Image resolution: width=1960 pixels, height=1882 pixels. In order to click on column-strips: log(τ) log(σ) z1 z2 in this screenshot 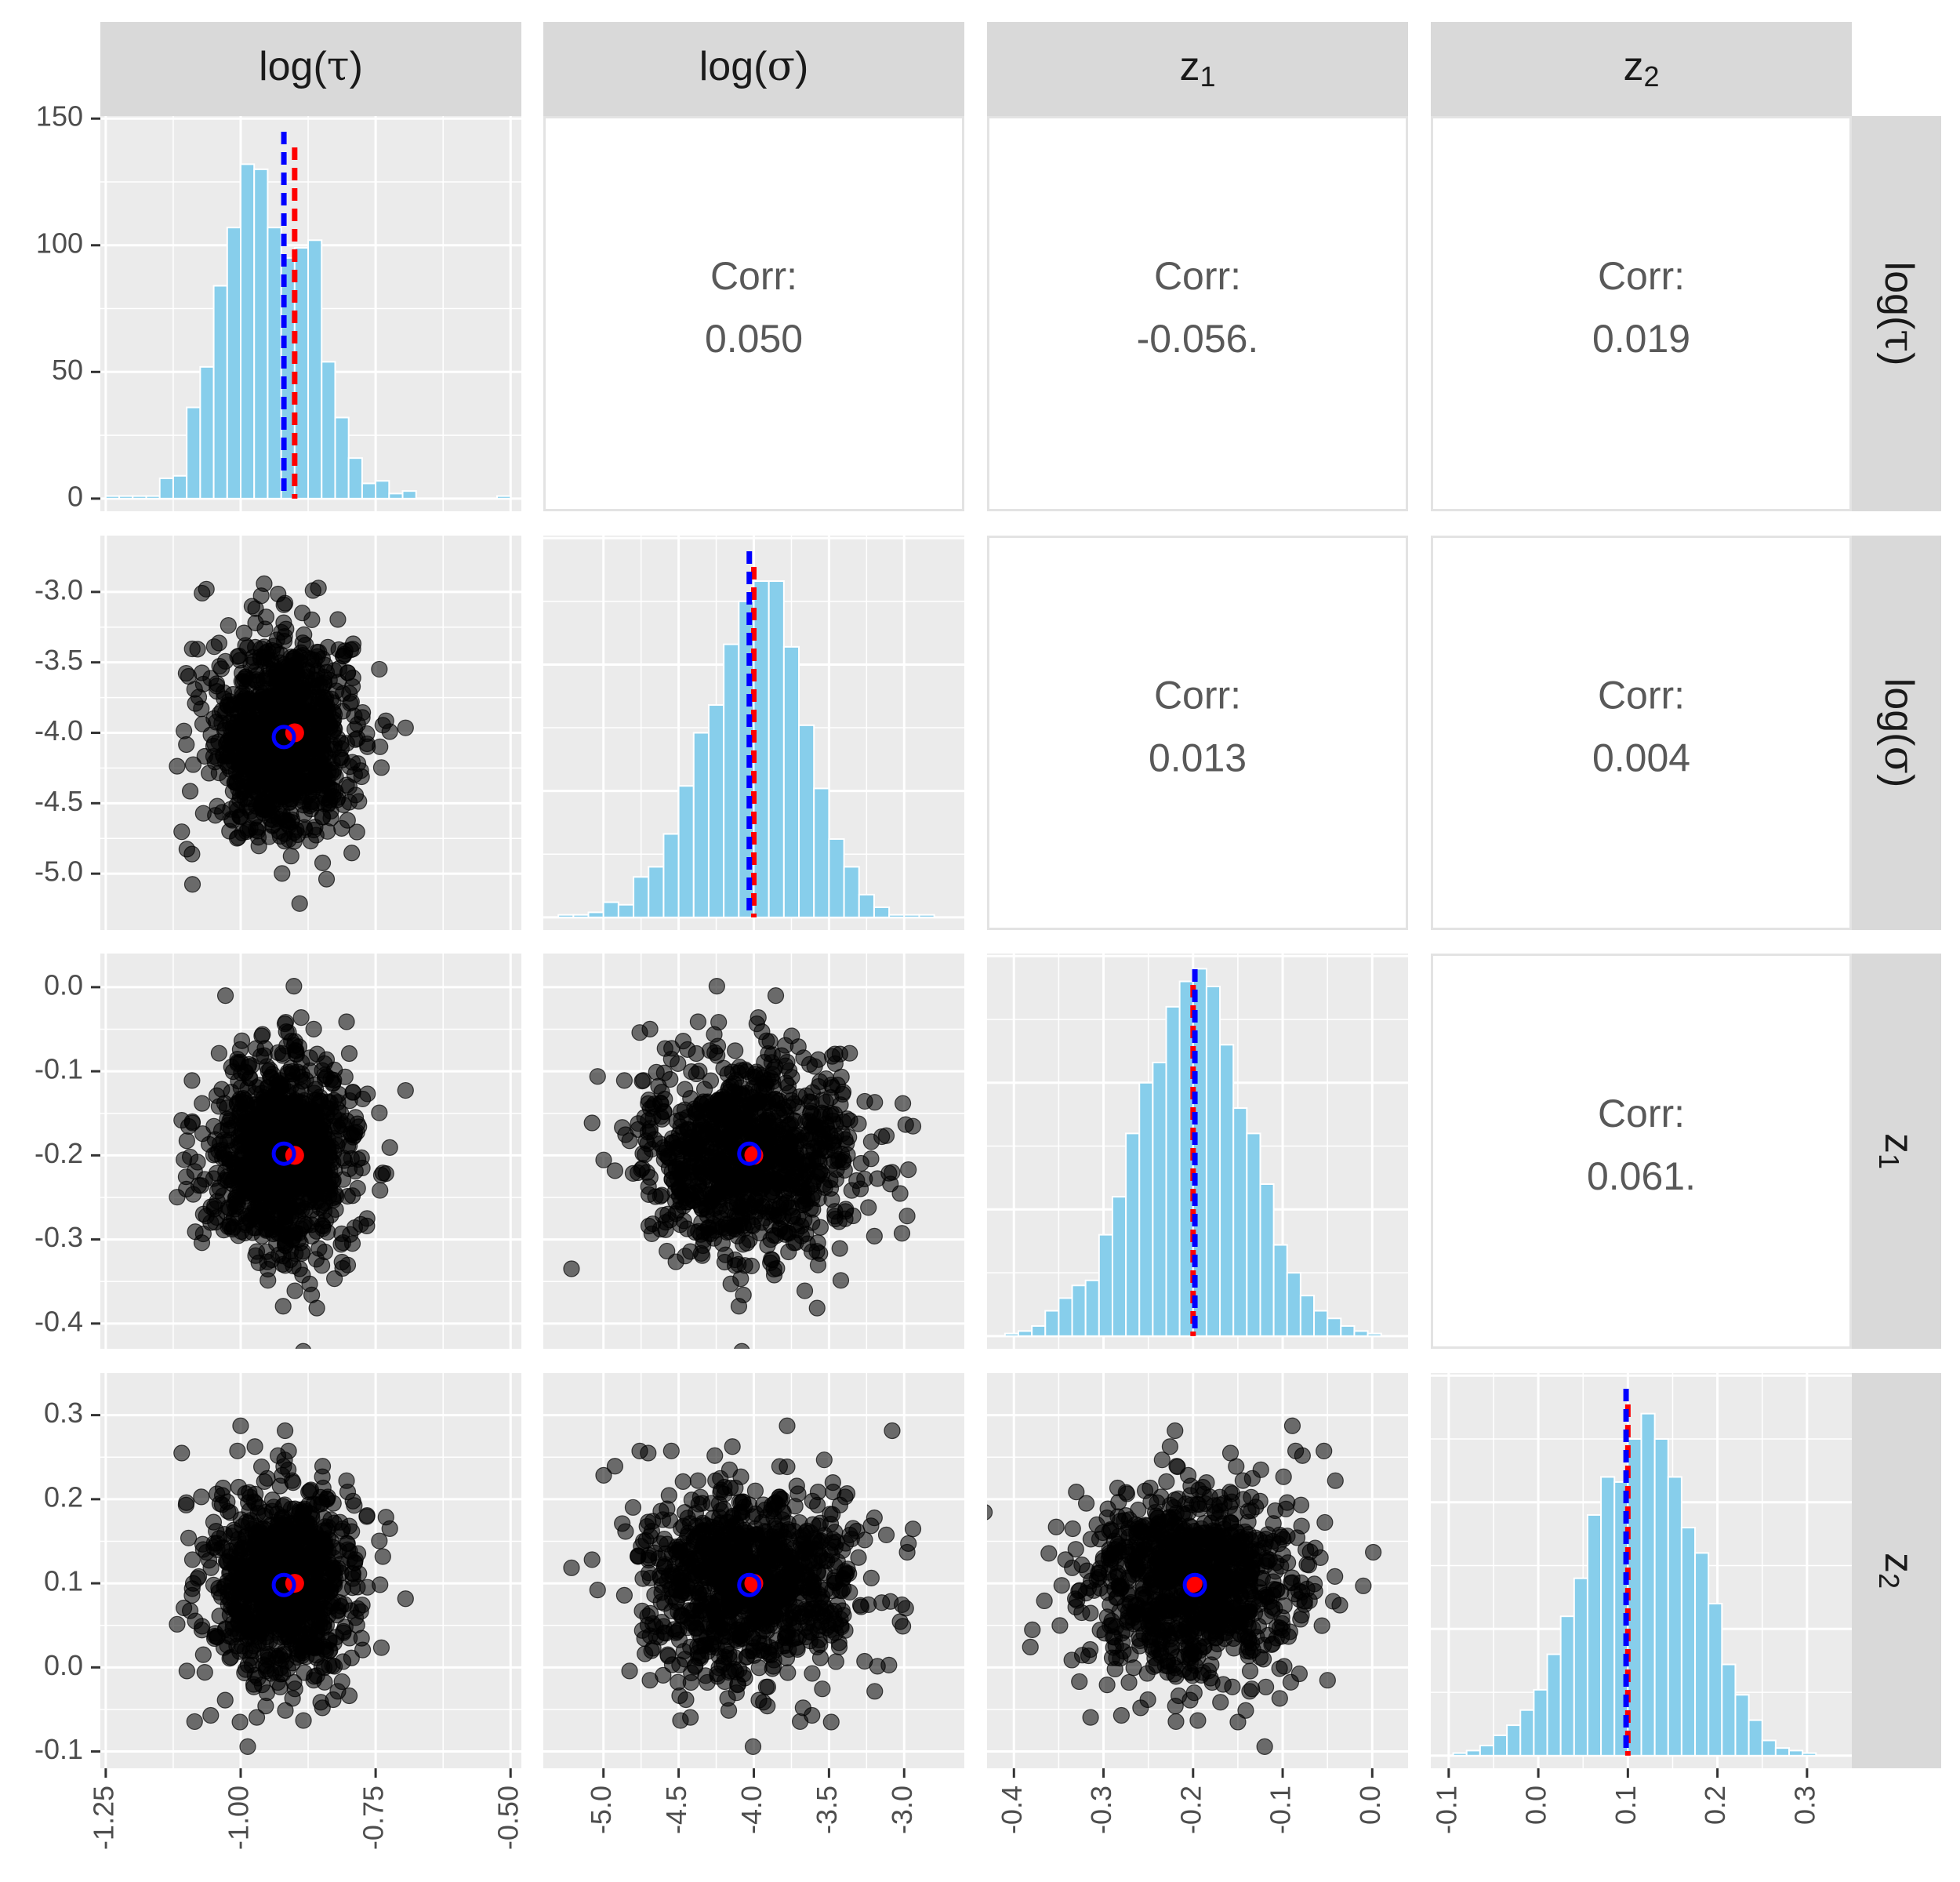, I will do `click(976, 69)`.